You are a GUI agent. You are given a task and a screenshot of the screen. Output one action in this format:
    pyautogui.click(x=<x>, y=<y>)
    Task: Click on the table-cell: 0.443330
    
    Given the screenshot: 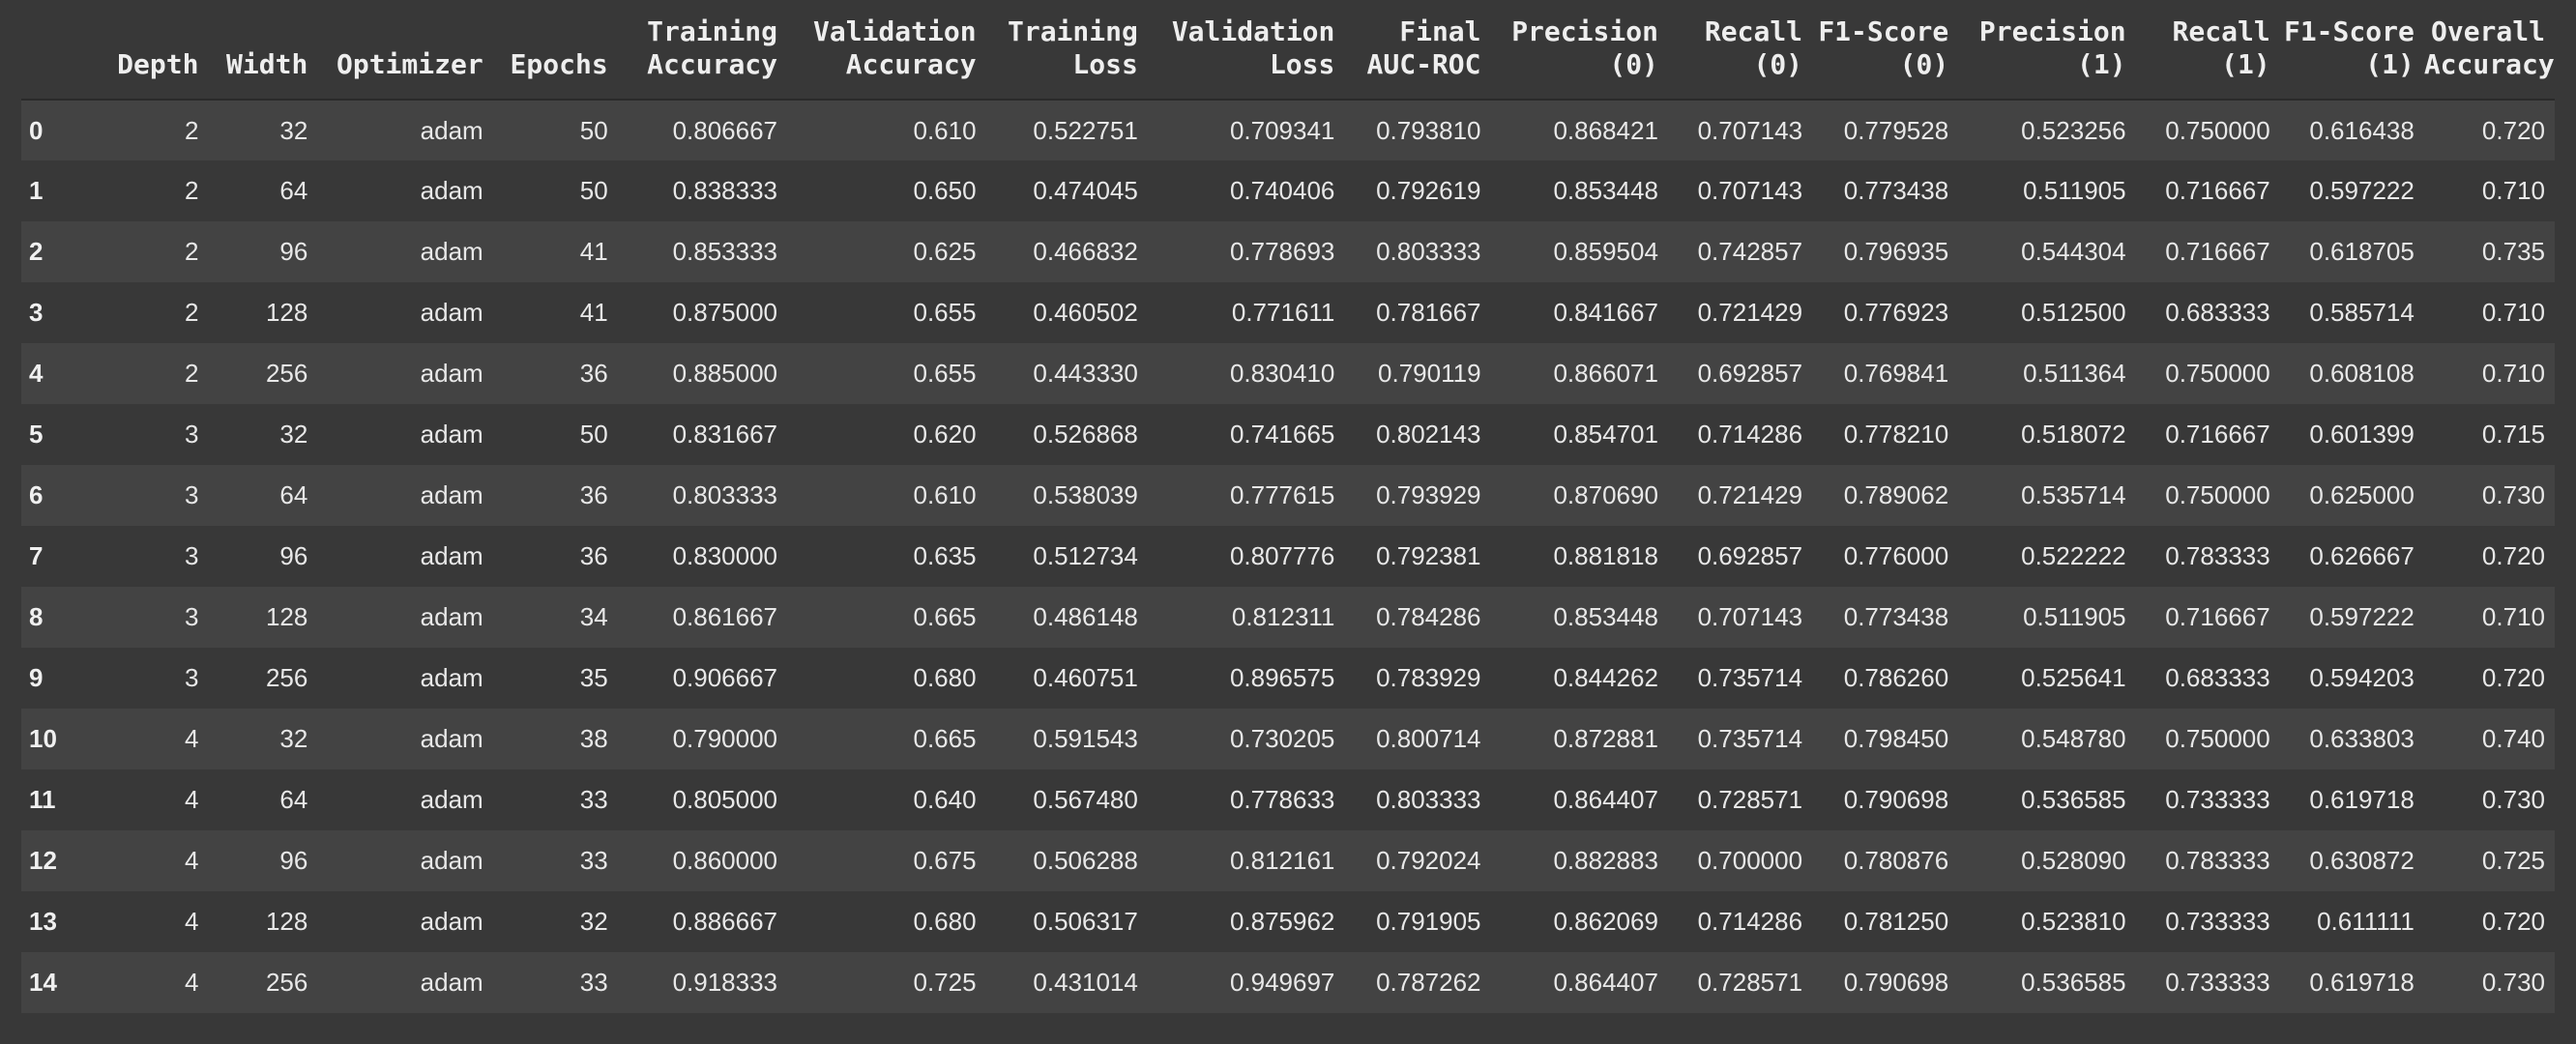 What is the action you would take?
    pyautogui.click(x=1066, y=374)
    